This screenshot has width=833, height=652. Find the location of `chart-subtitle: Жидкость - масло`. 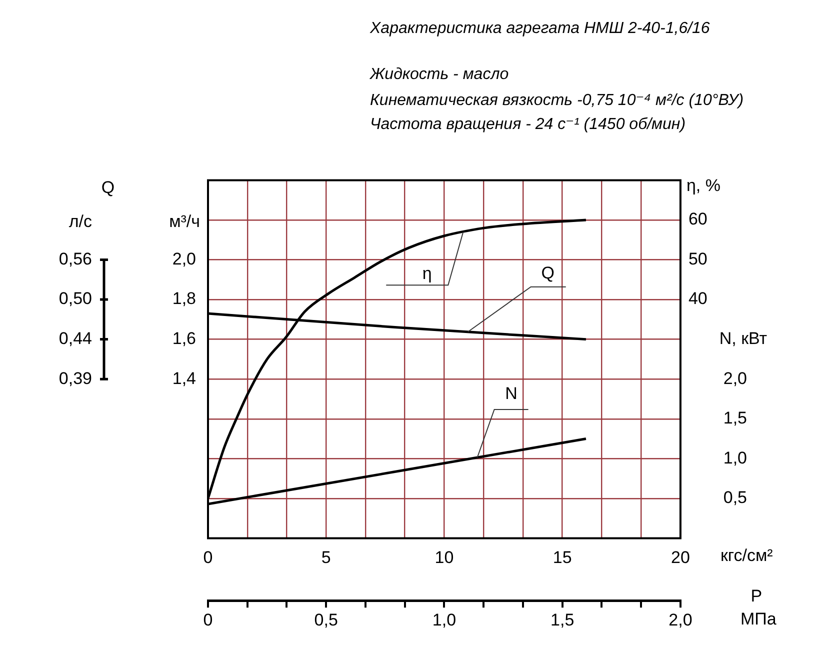

chart-subtitle: Жидкость - масло is located at coordinates (439, 75).